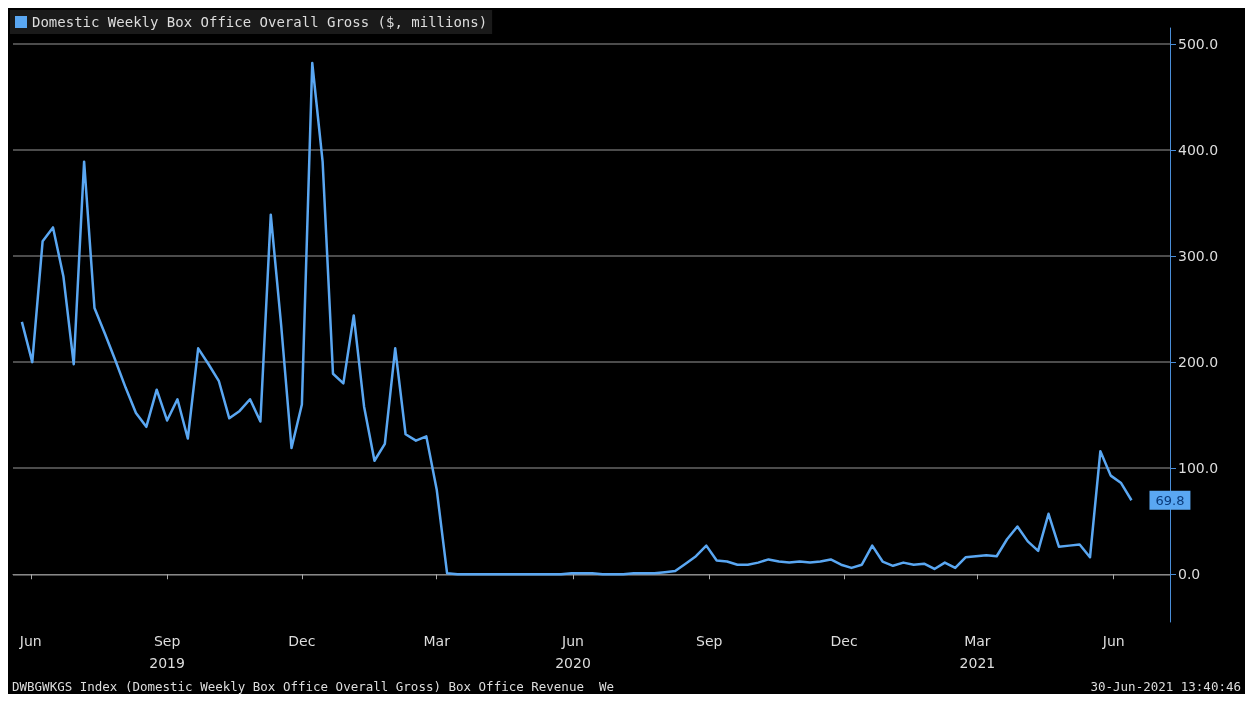 This screenshot has width=1253, height=702. I want to click on x-tick-label: Jun 2020, so click(573, 652).